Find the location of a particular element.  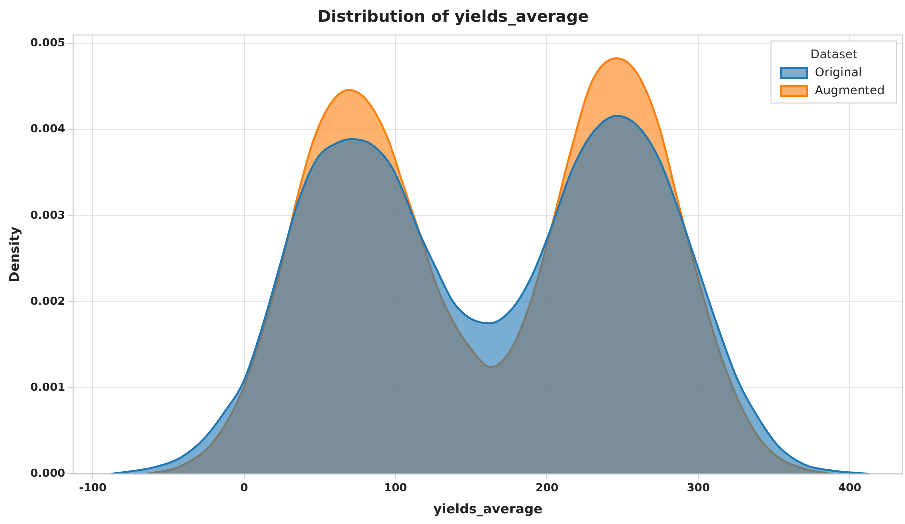

legend-label: Original is located at coordinates (838, 72).